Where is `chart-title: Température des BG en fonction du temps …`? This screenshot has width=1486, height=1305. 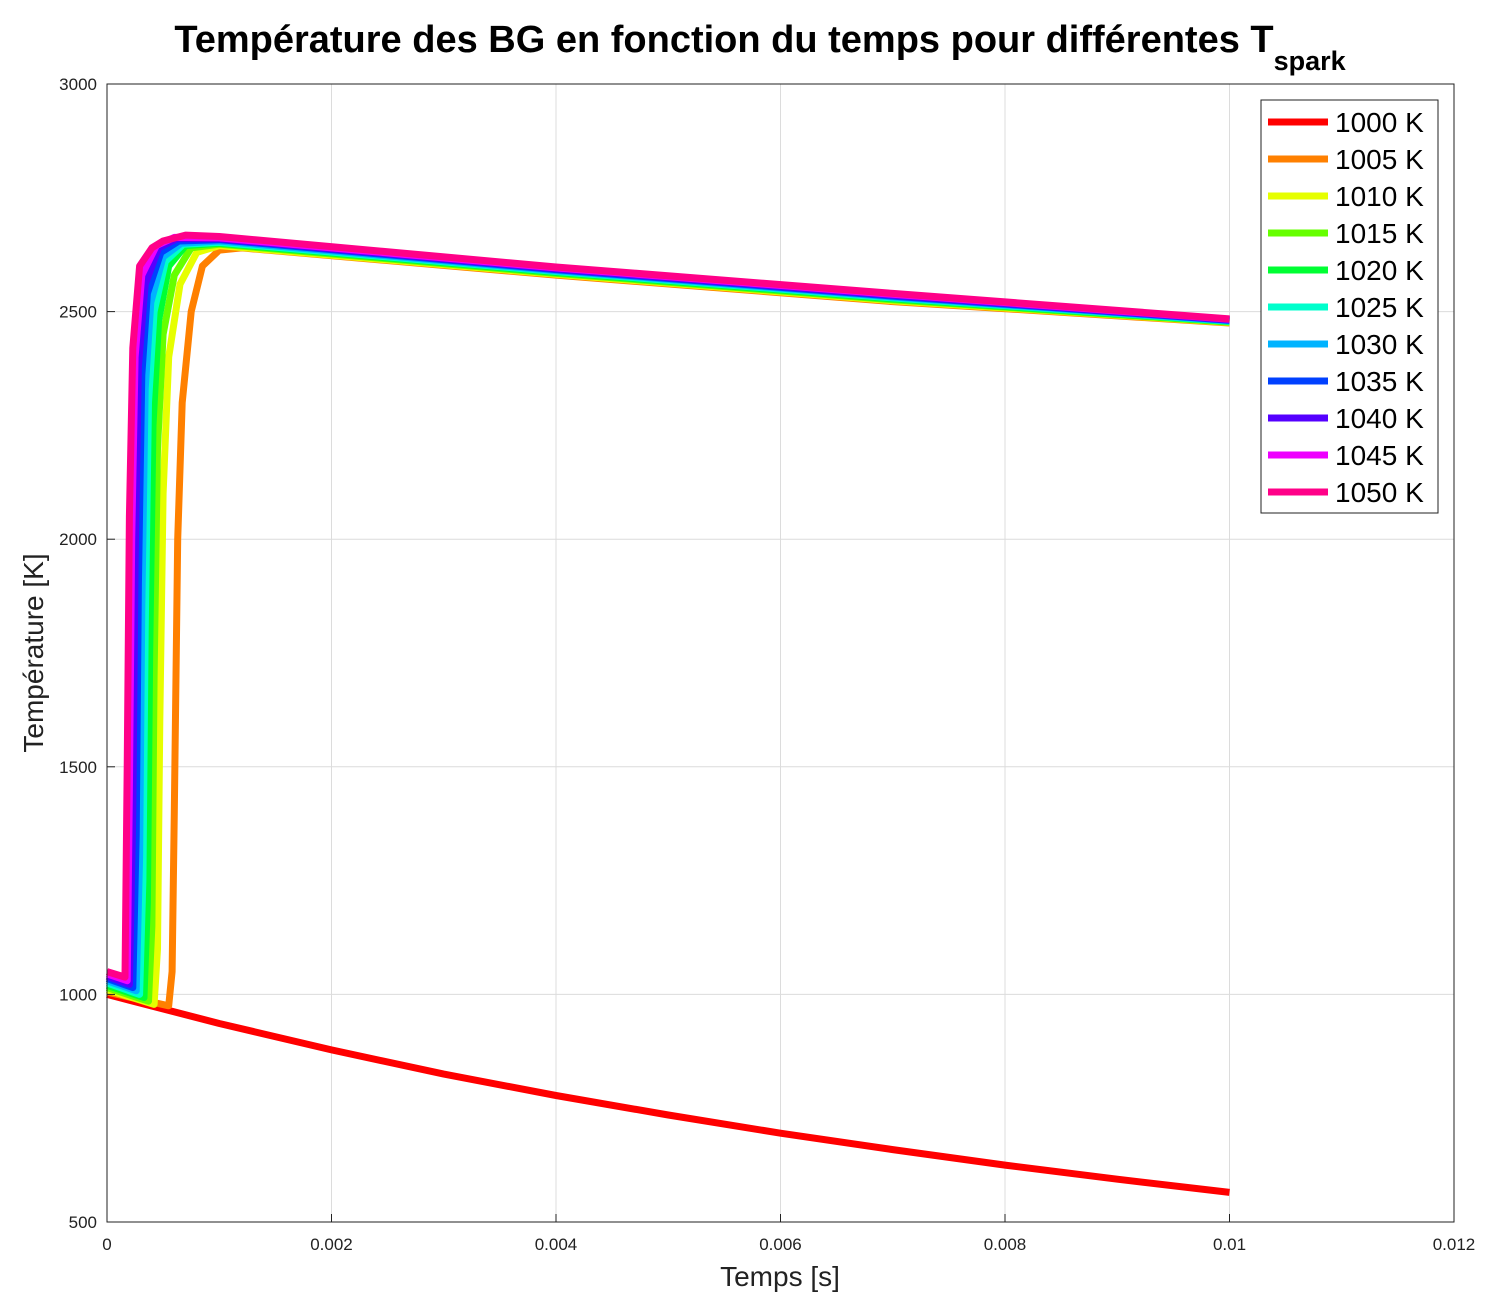 chart-title: Température des BG en fonction du temps … is located at coordinates (760, 47).